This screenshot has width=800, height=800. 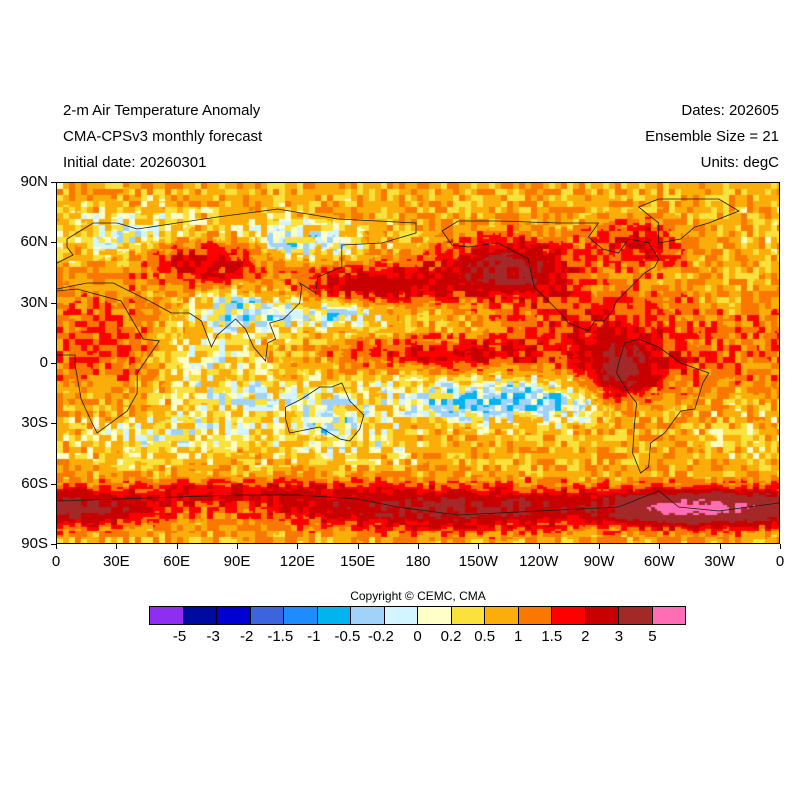 What do you see at coordinates (34, 483) in the screenshot?
I see `lat-label: 60S` at bounding box center [34, 483].